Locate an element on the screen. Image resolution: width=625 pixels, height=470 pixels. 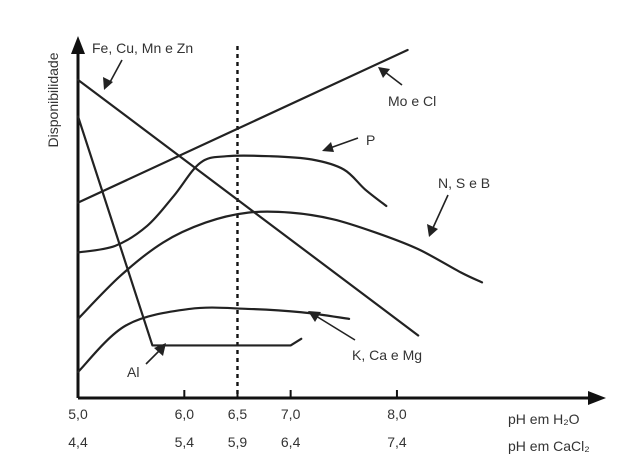
x-tick-label-h2o-1: 6,0 is located at coordinates (185, 414).